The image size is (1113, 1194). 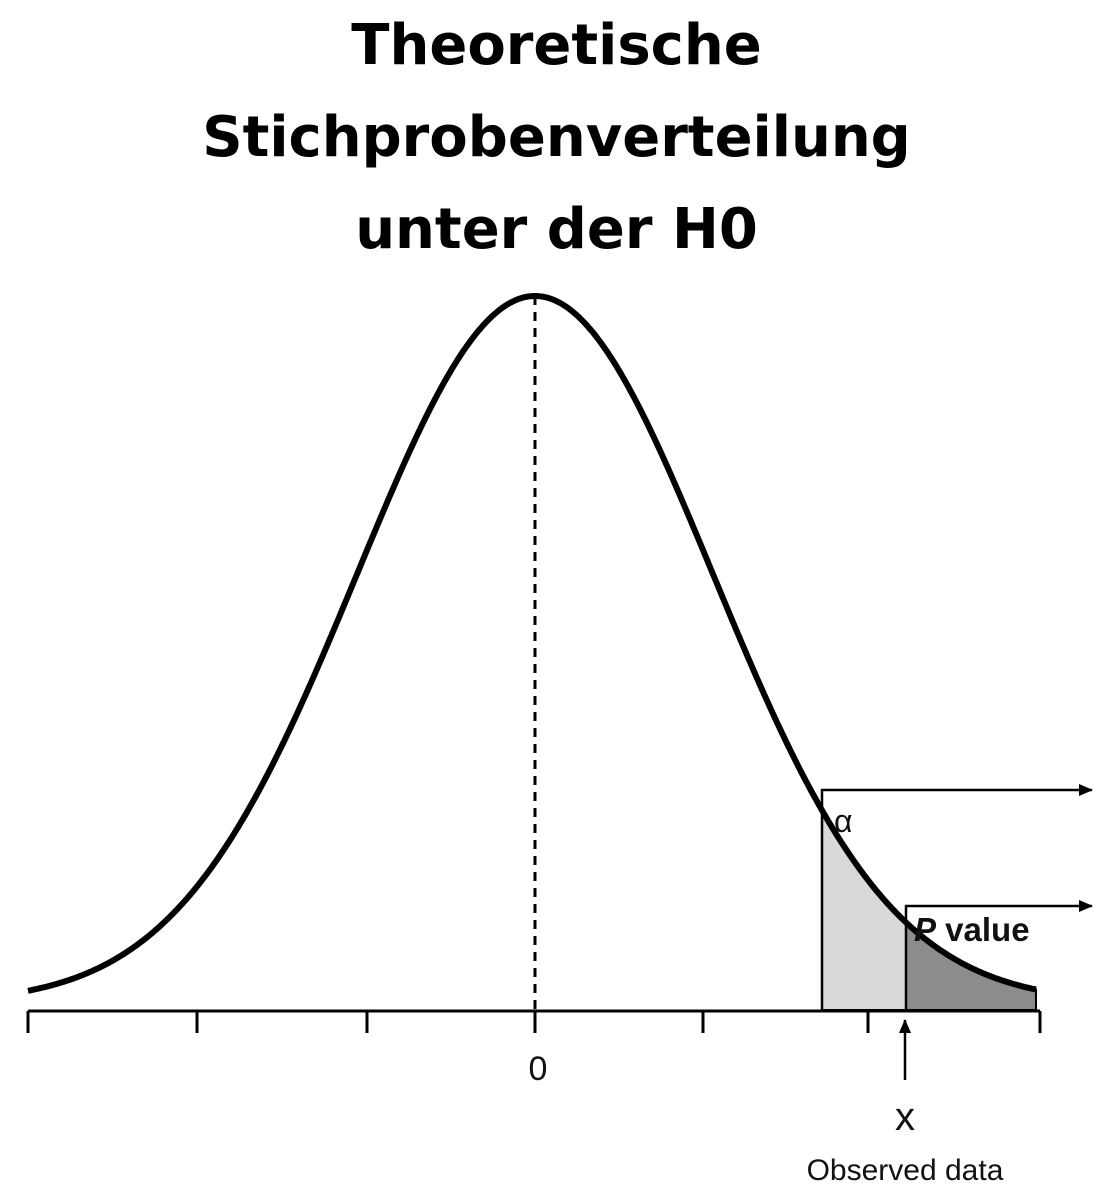 What do you see at coordinates (905, 1170) in the screenshot?
I see `observed-data-caption: Observed data` at bounding box center [905, 1170].